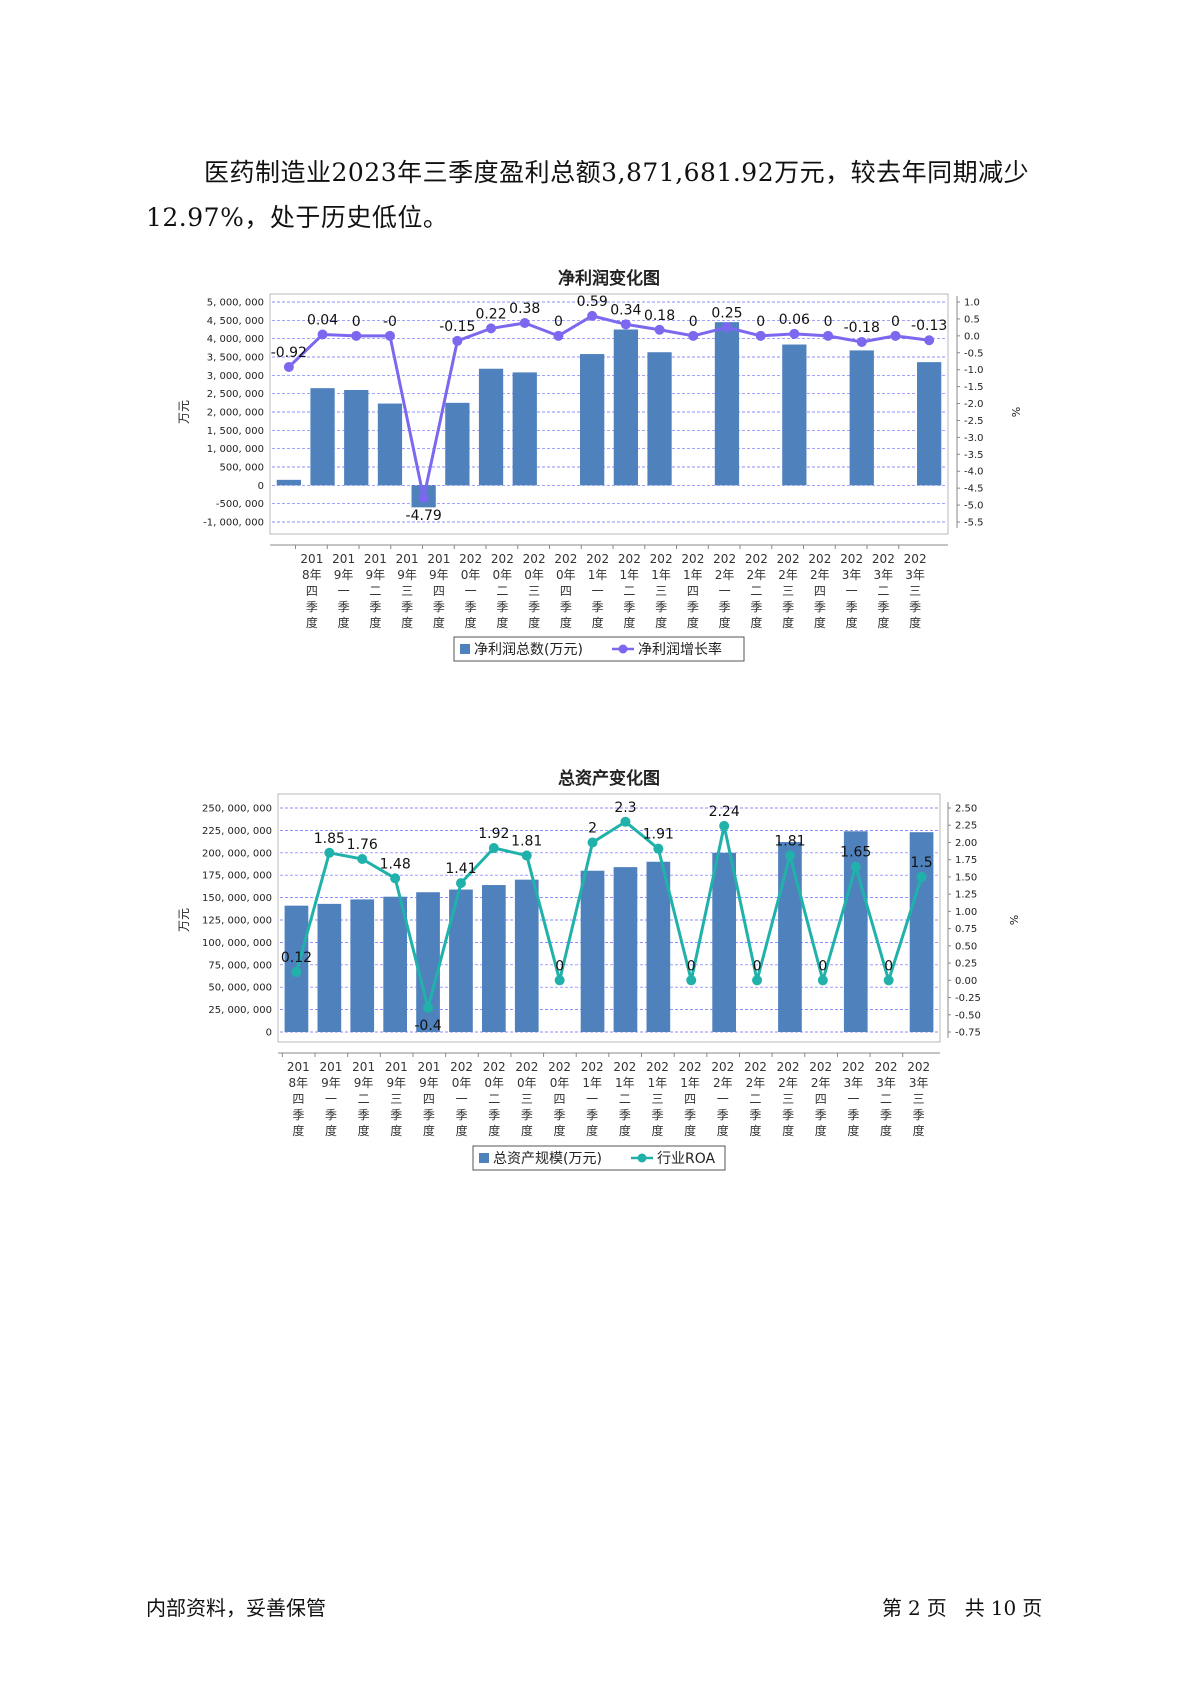  I want to click on data-label: -4.79, so click(424, 516).